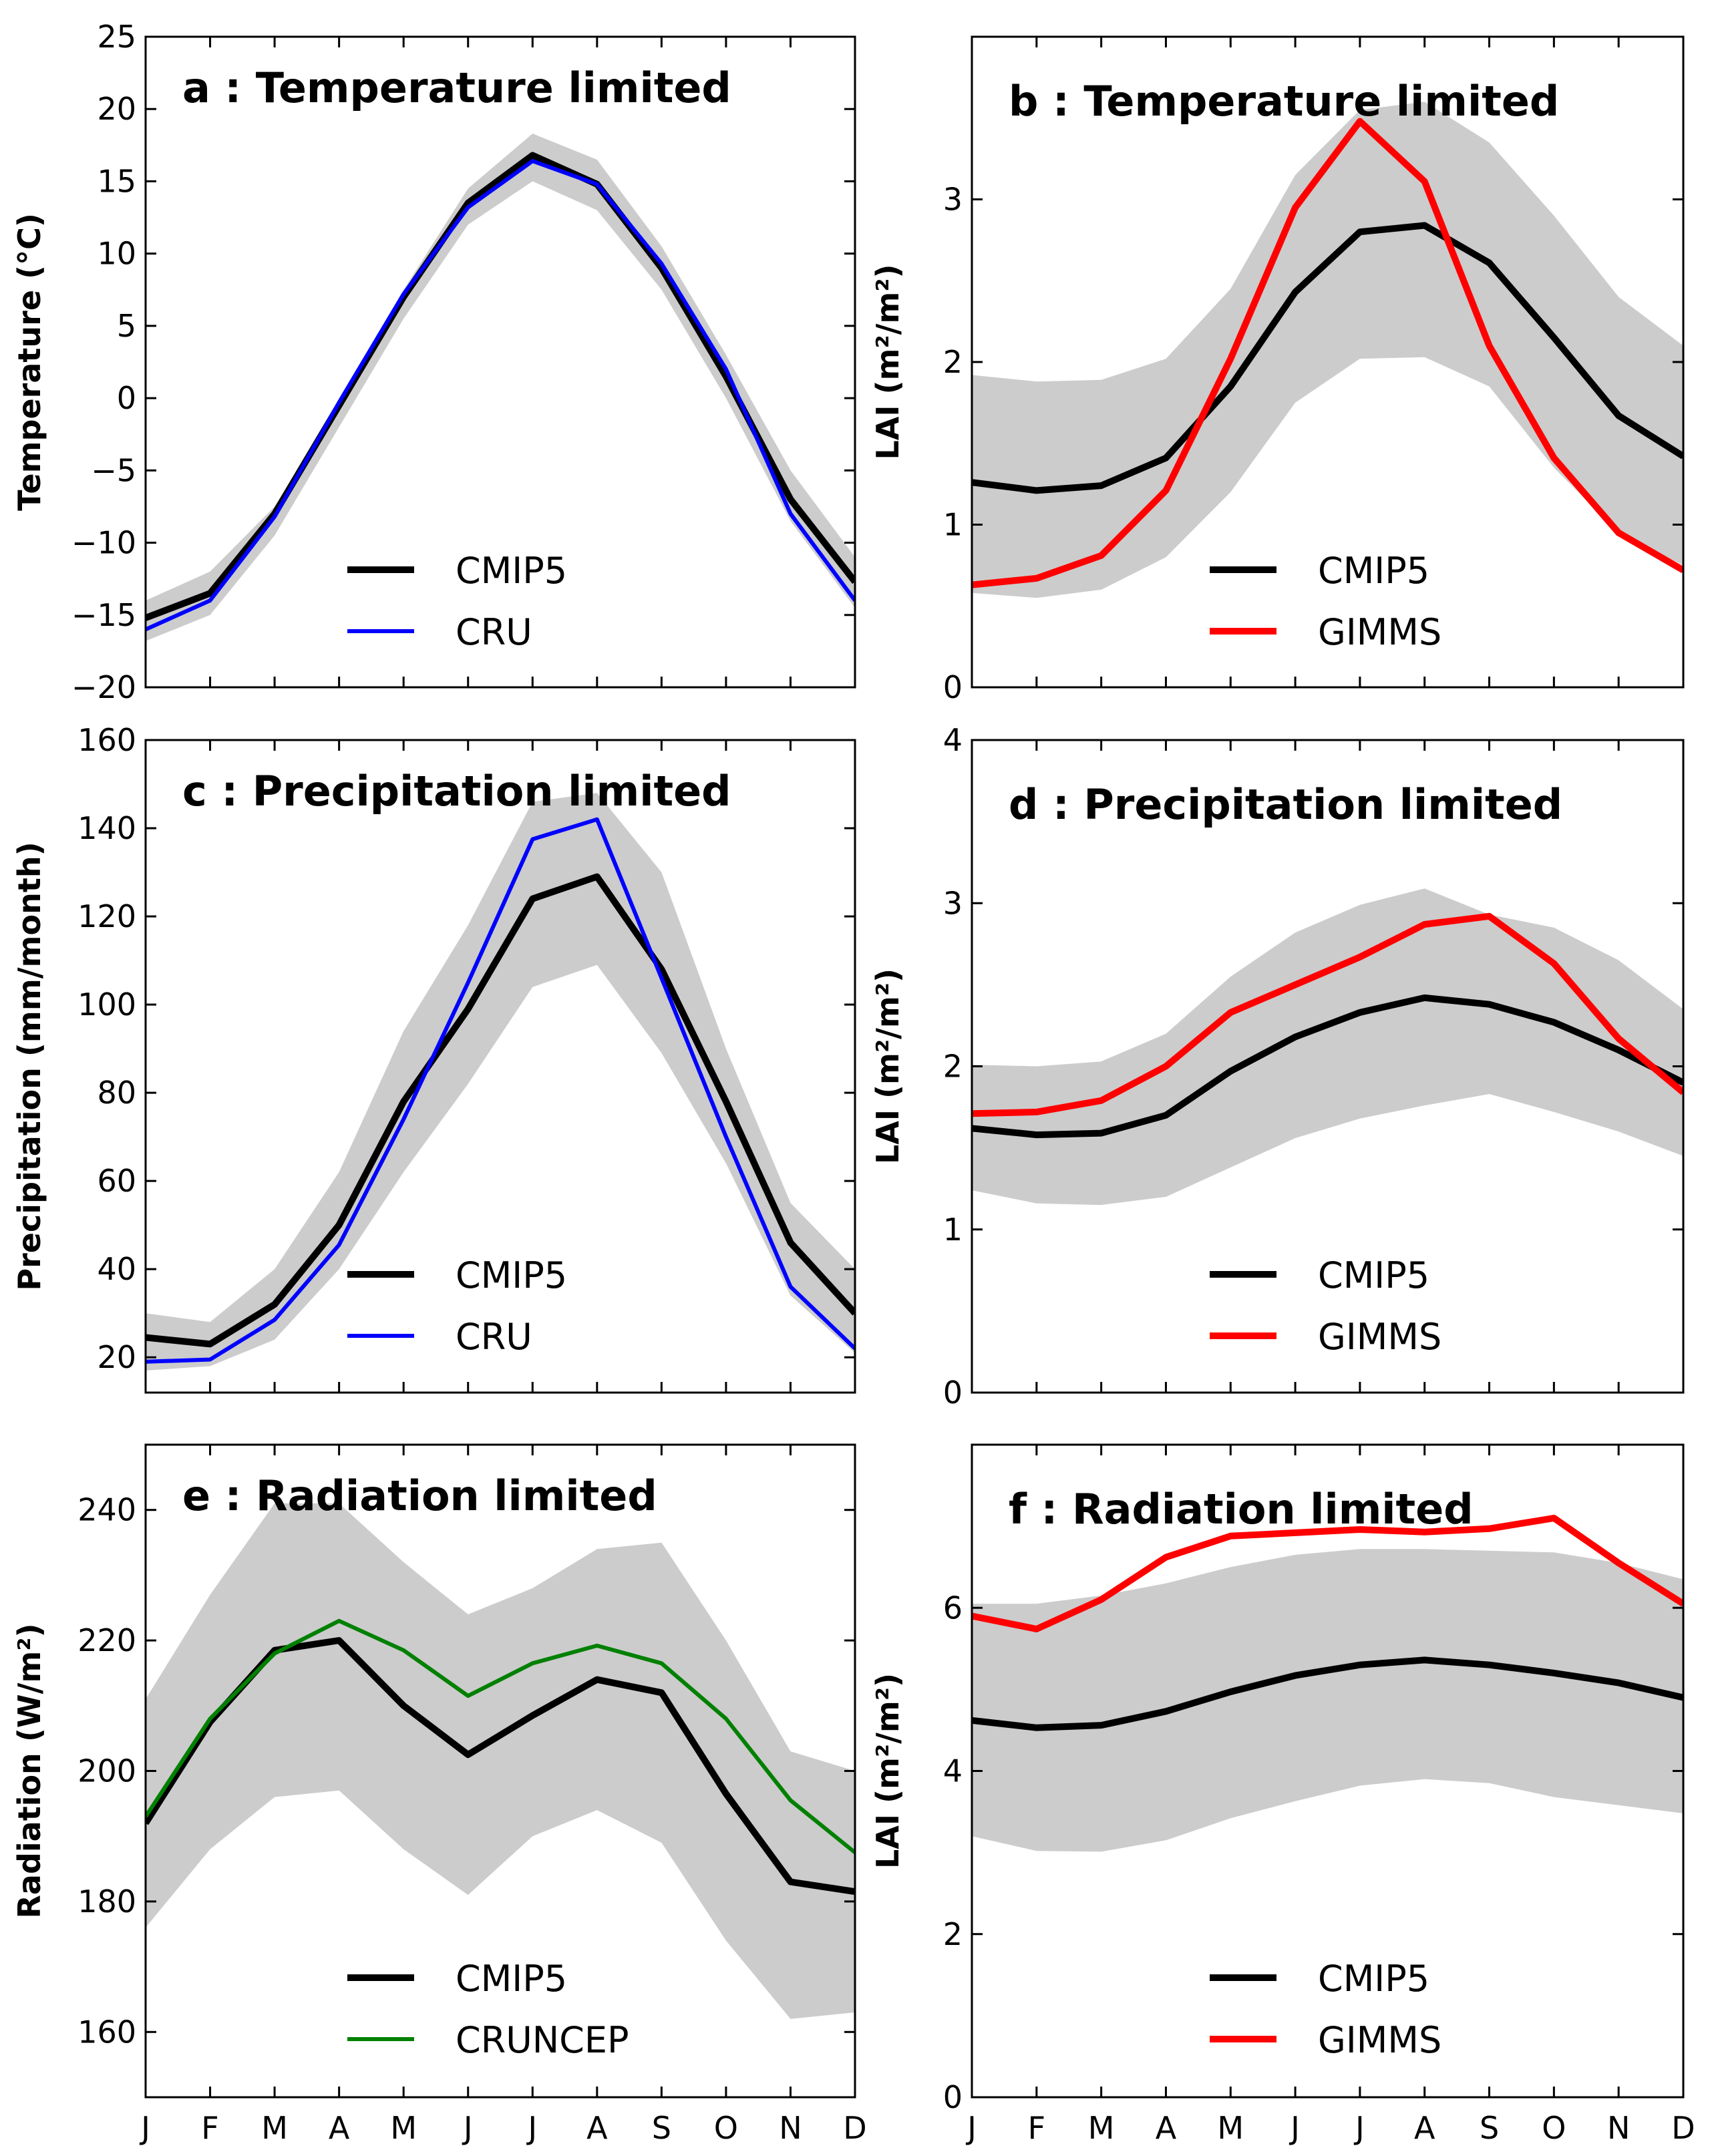 This screenshot has width=1712, height=2156. What do you see at coordinates (457, 87) in the screenshot?
I see `panel-title: a : Temperature limited` at bounding box center [457, 87].